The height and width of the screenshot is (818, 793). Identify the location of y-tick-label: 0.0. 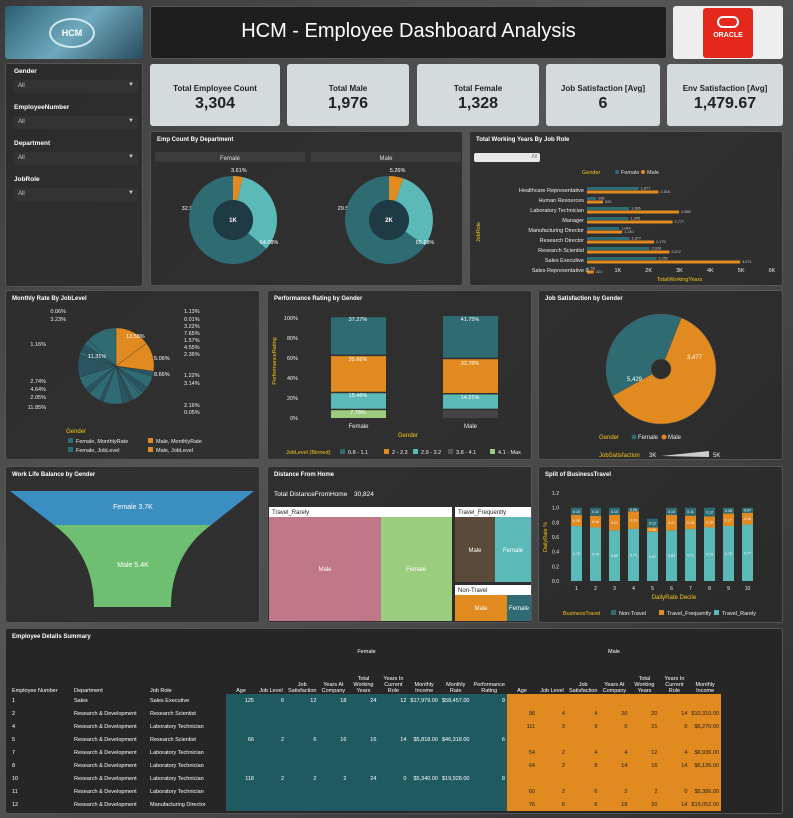
(555, 582).